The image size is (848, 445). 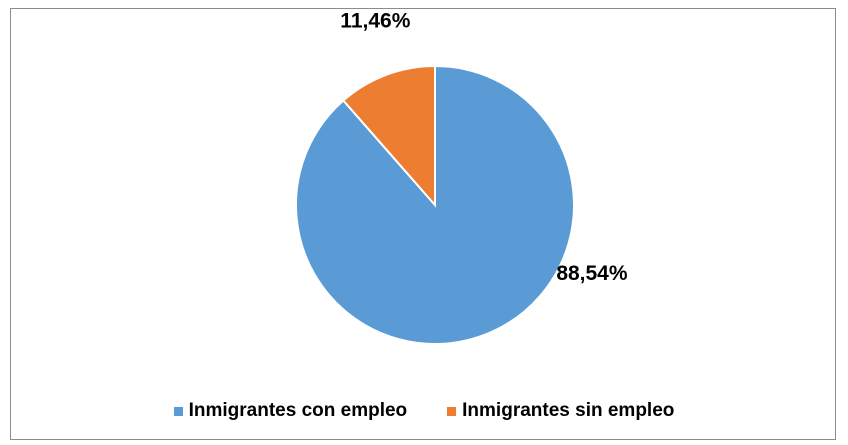 What do you see at coordinates (388, 136) in the screenshot?
I see `pie-slice-sin-empleo` at bounding box center [388, 136].